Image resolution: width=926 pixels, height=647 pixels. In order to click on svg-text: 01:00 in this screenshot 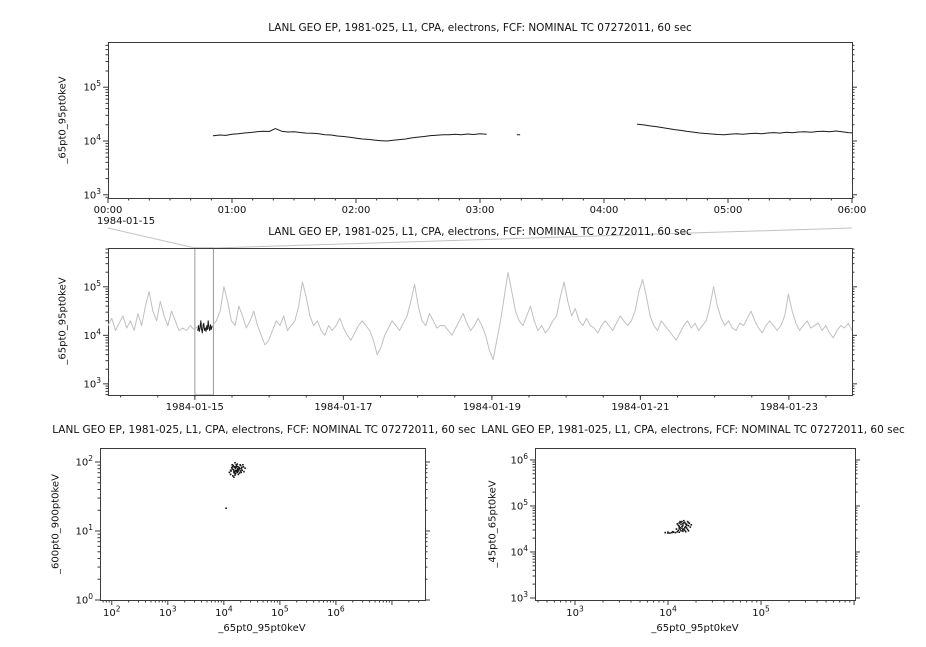, I will do `click(232, 210)`.